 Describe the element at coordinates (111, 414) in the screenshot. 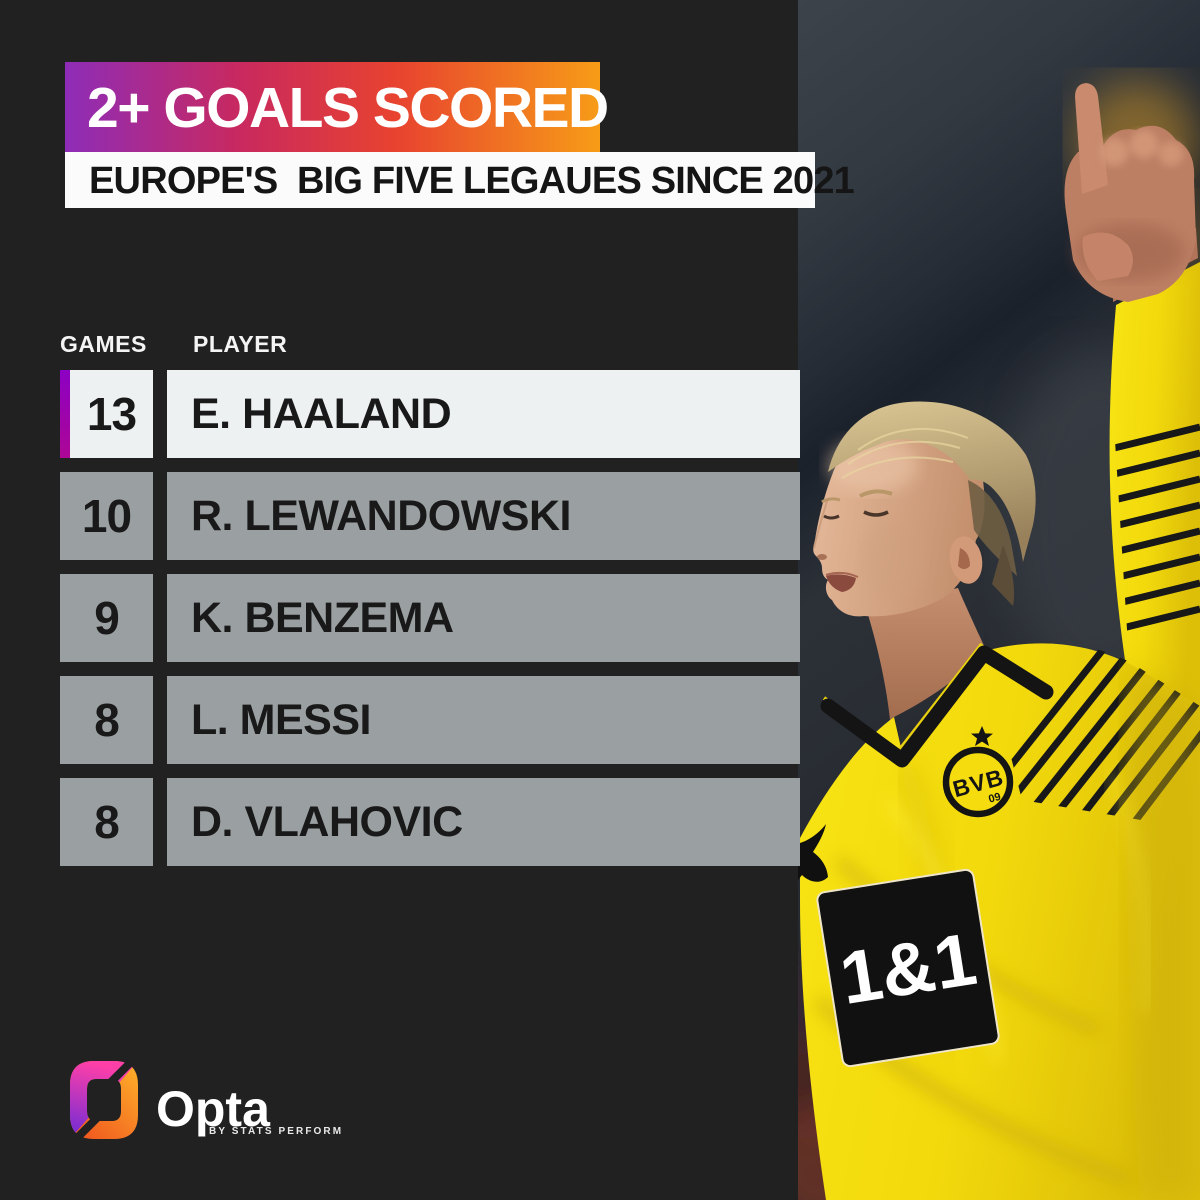

I see `games-cell: 13` at that location.